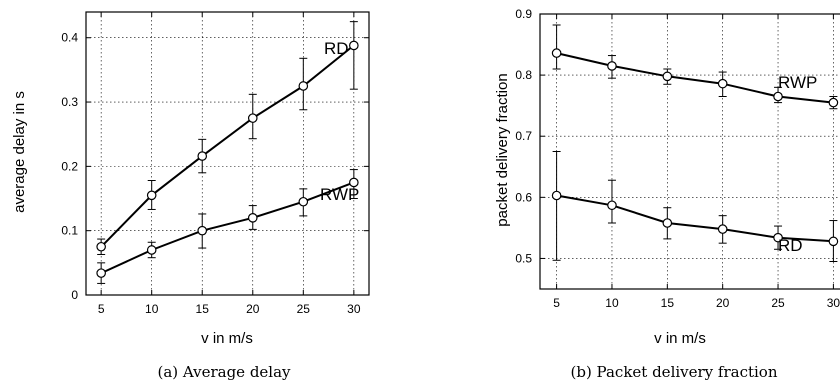 Image resolution: width=840 pixels, height=383 pixels. What do you see at coordinates (673, 372) in the screenshot?
I see `caption-b: (b) Packet delivery fraction` at bounding box center [673, 372].